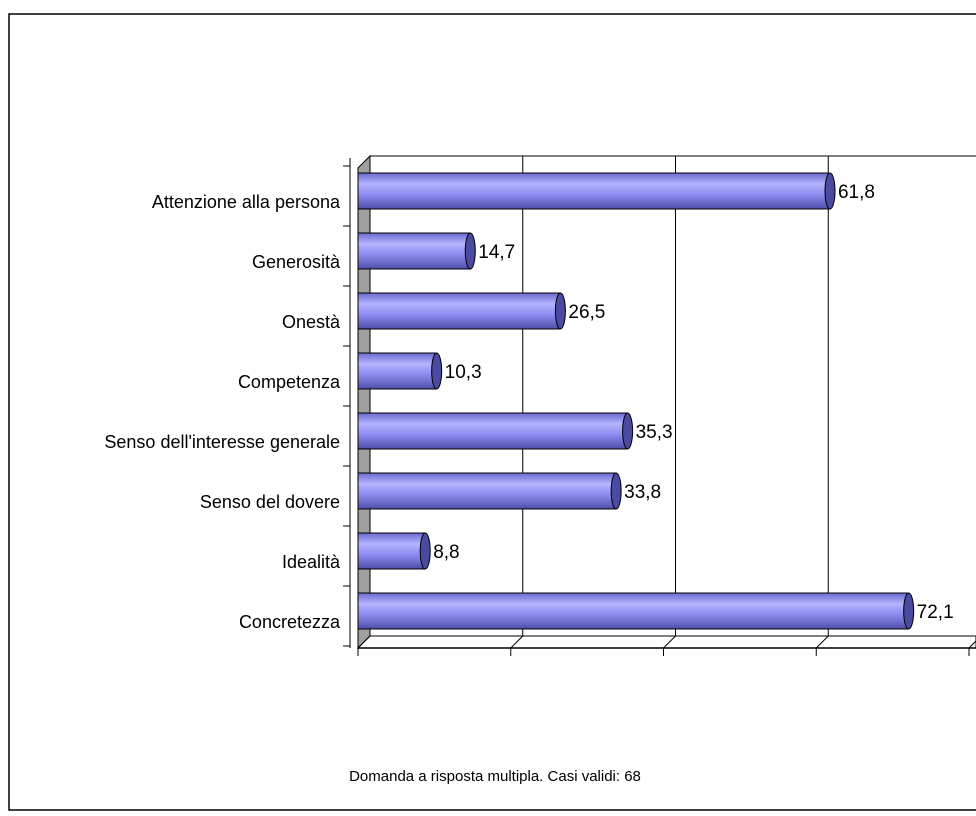 The image size is (976, 816). I want to click on value-label: 35,3, so click(654, 432).